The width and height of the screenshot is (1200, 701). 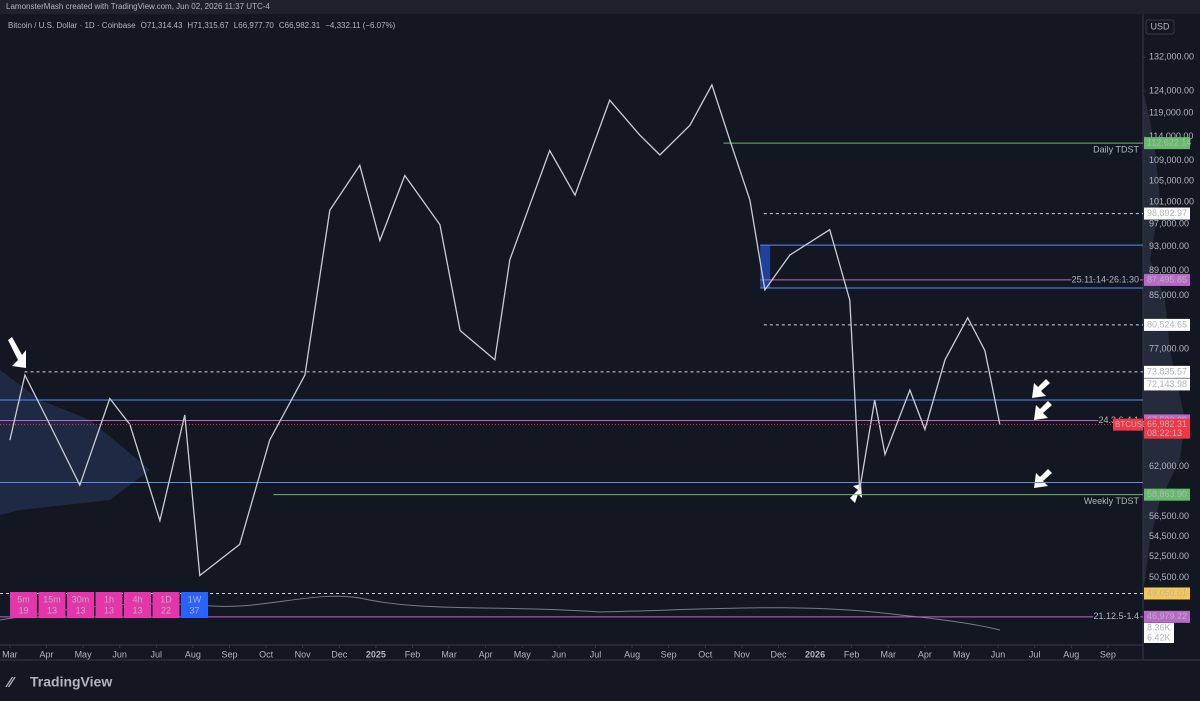 I want to click on price-tag-label: 87,495.85, so click(x=1167, y=279).